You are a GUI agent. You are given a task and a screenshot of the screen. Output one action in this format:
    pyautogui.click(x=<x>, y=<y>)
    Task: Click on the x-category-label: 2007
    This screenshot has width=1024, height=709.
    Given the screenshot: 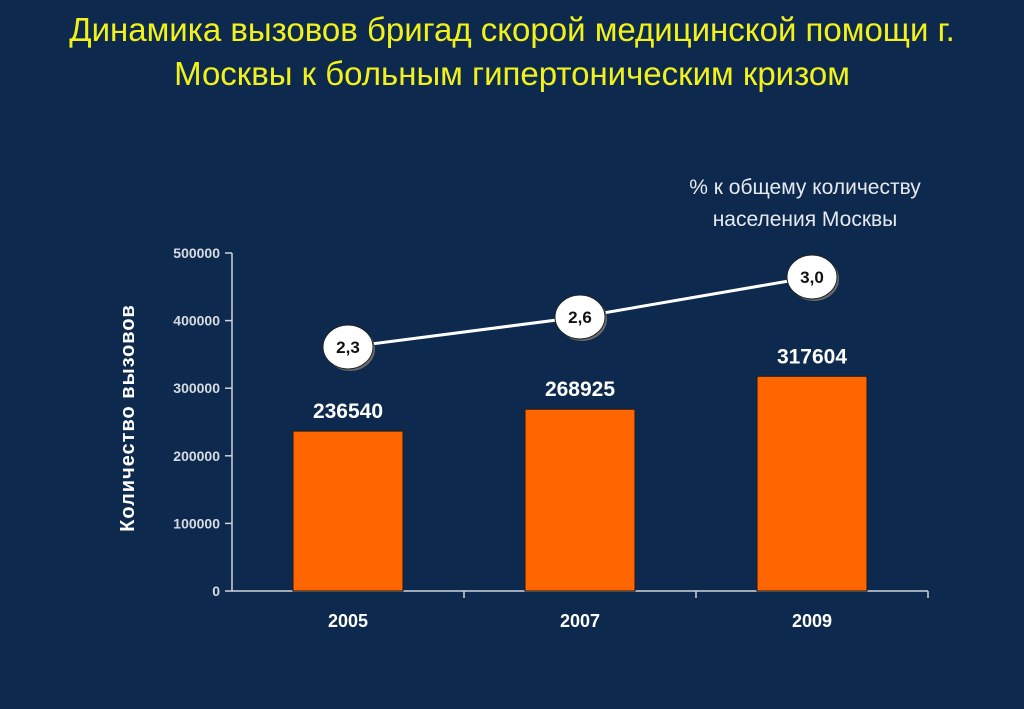 What is the action you would take?
    pyautogui.click(x=580, y=621)
    